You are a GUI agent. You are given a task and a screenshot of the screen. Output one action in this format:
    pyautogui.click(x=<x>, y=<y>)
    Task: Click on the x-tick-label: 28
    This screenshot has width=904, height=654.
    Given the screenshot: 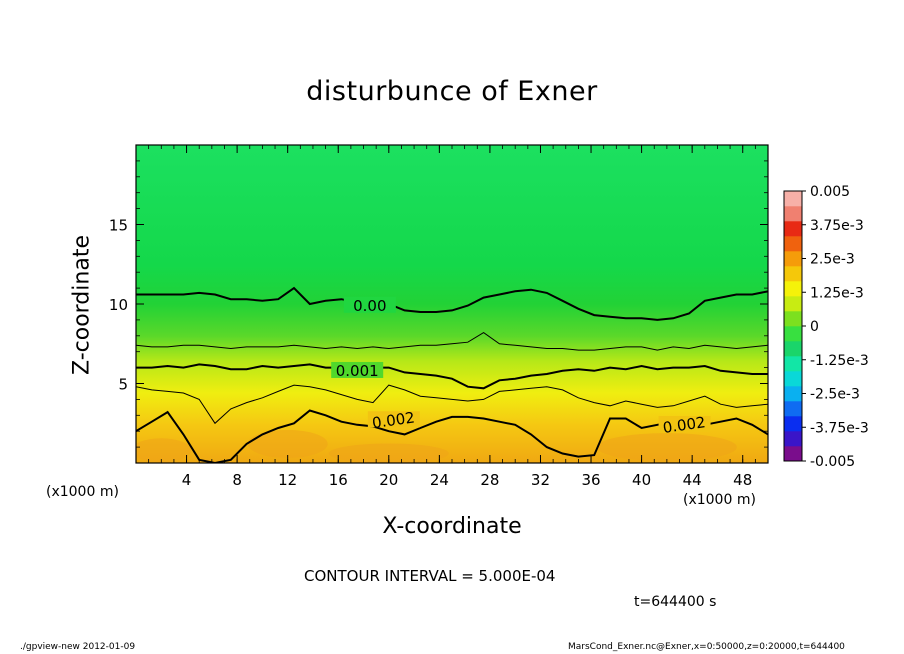 What is the action you would take?
    pyautogui.click(x=489, y=480)
    